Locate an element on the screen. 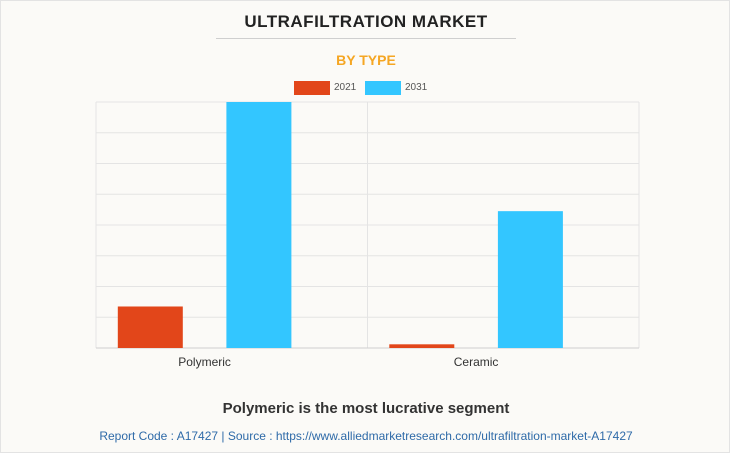 This screenshot has width=730, height=454. chart-title: ULTRAFILTRATION MARKET is located at coordinates (366, 21).